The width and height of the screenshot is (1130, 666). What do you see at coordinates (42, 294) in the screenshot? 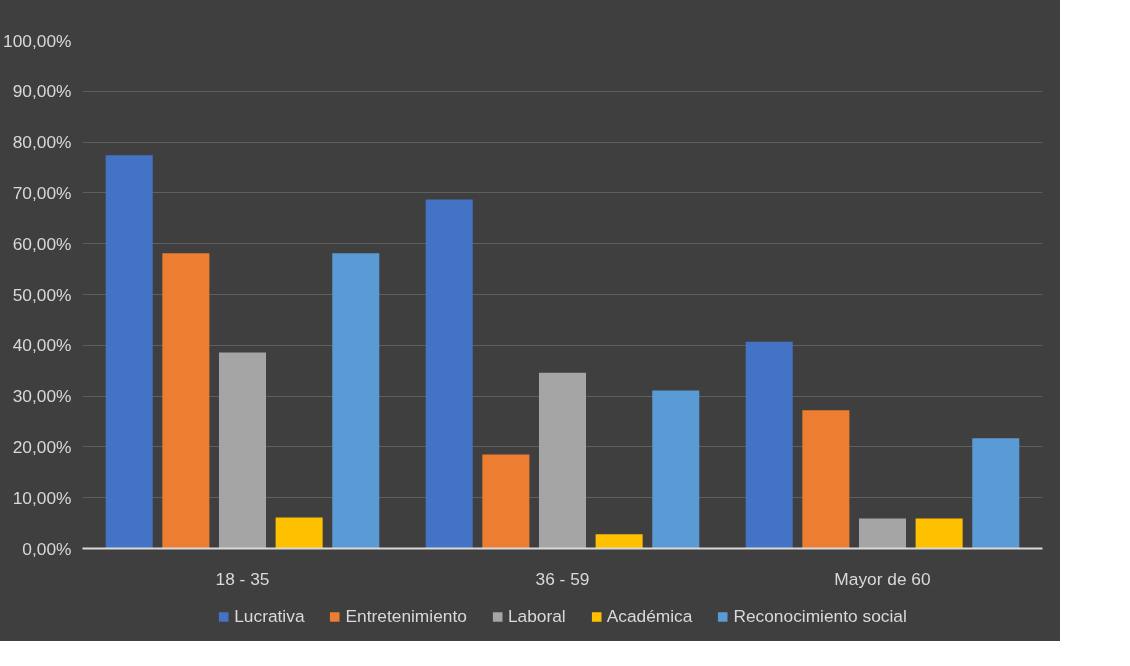
I see `y-tick-label: 50,00%` at bounding box center [42, 294].